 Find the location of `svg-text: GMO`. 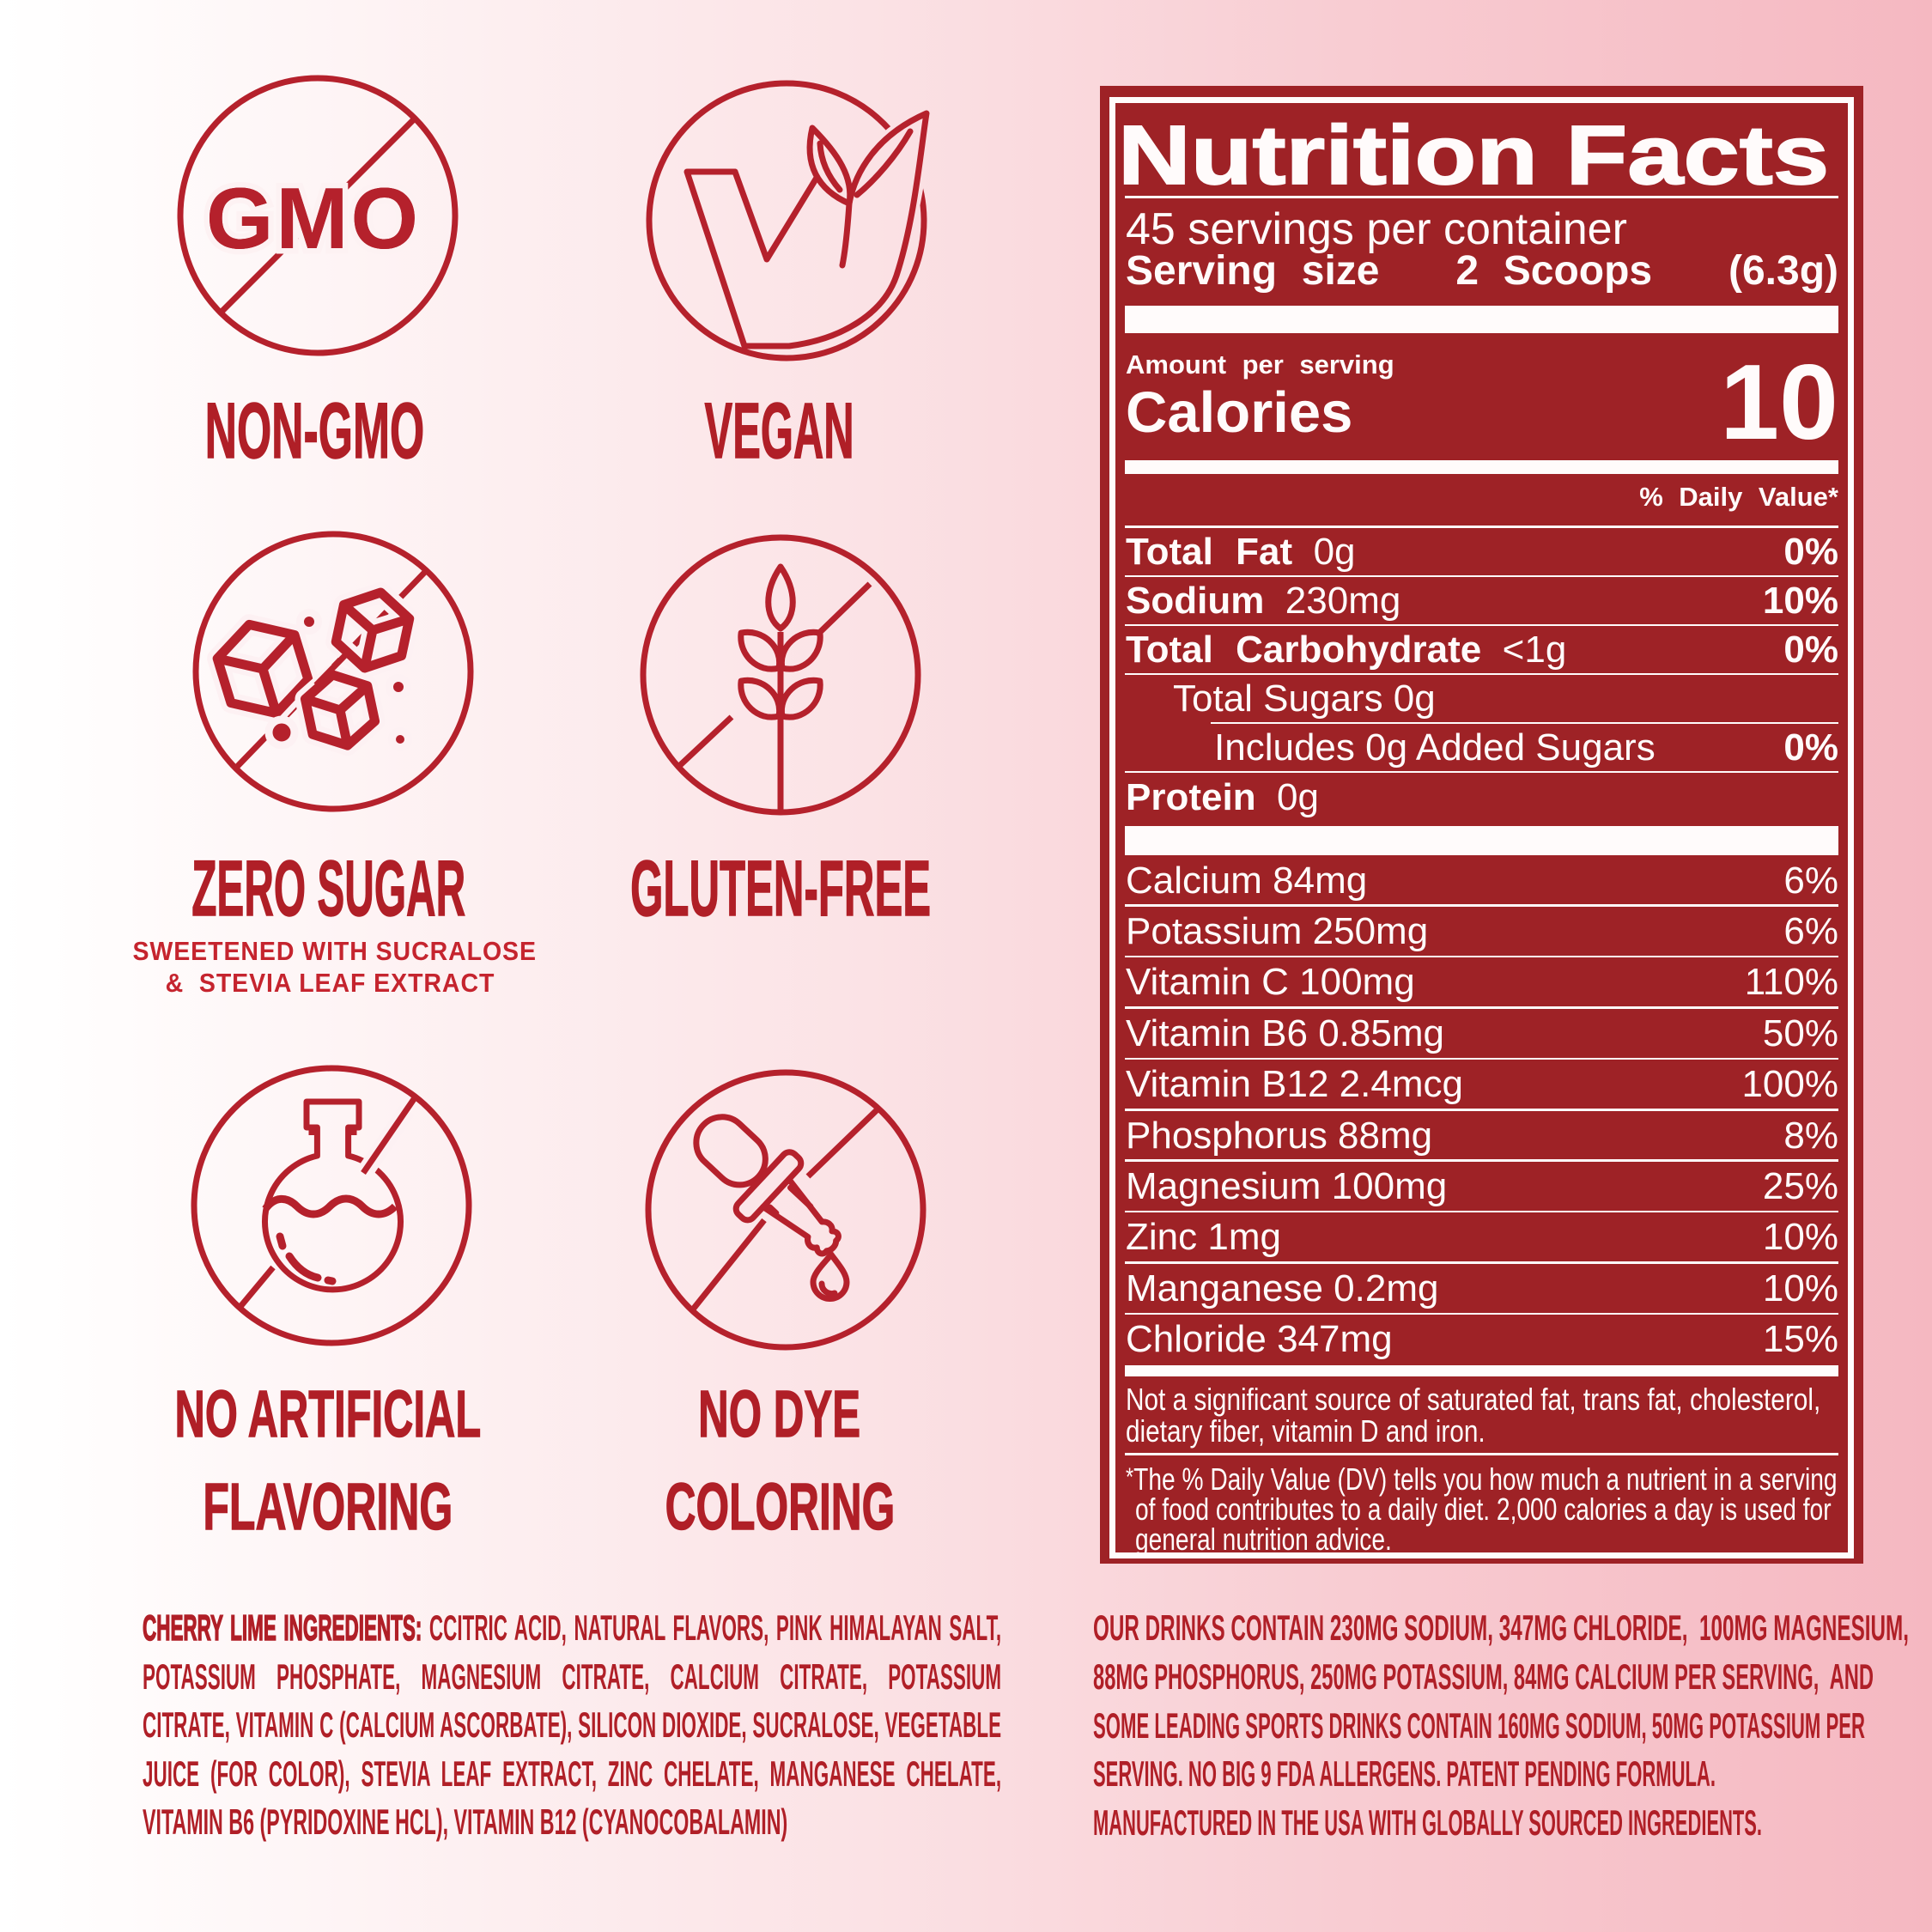

svg-text: GMO is located at coordinates (313, 219).